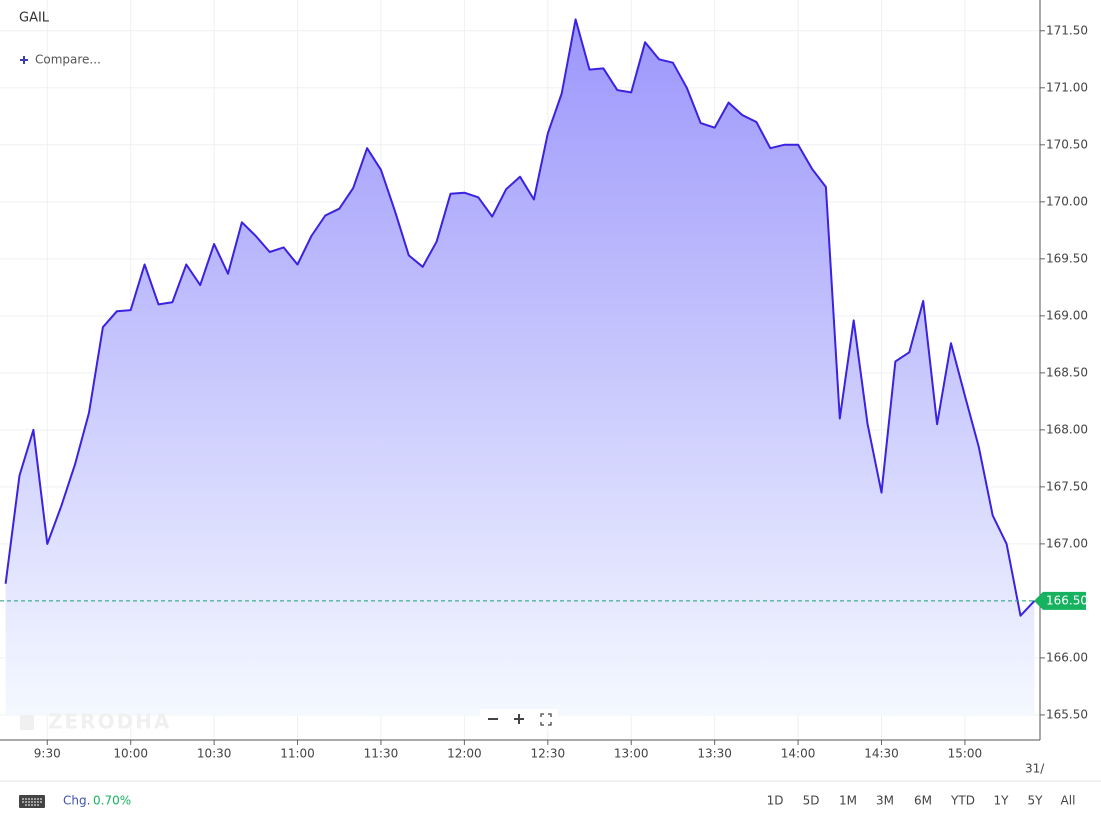  What do you see at coordinates (27, 722) in the screenshot?
I see `watermark-logo` at bounding box center [27, 722].